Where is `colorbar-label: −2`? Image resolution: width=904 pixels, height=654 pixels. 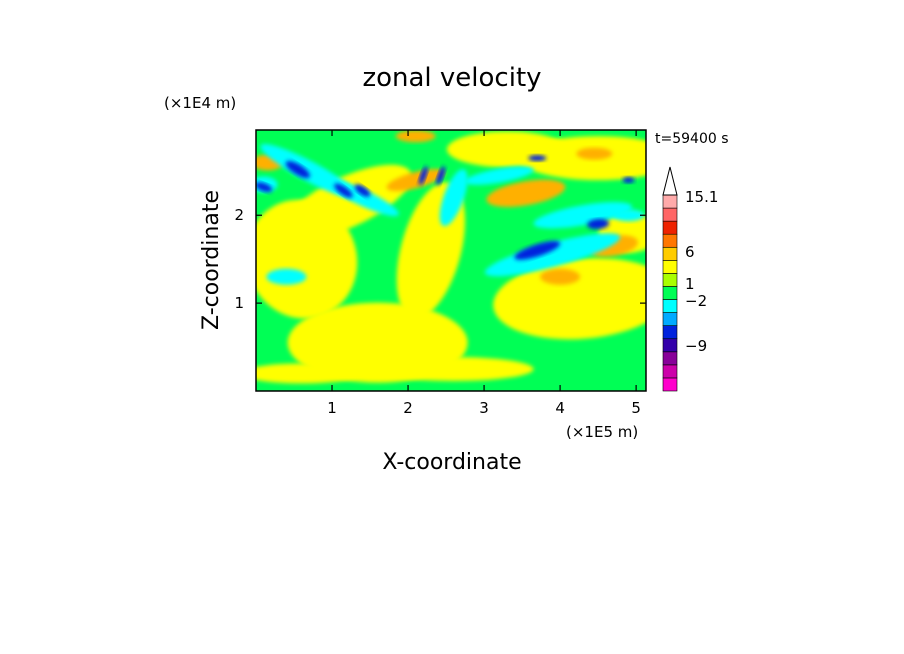
colorbar-label: −2 is located at coordinates (696, 301).